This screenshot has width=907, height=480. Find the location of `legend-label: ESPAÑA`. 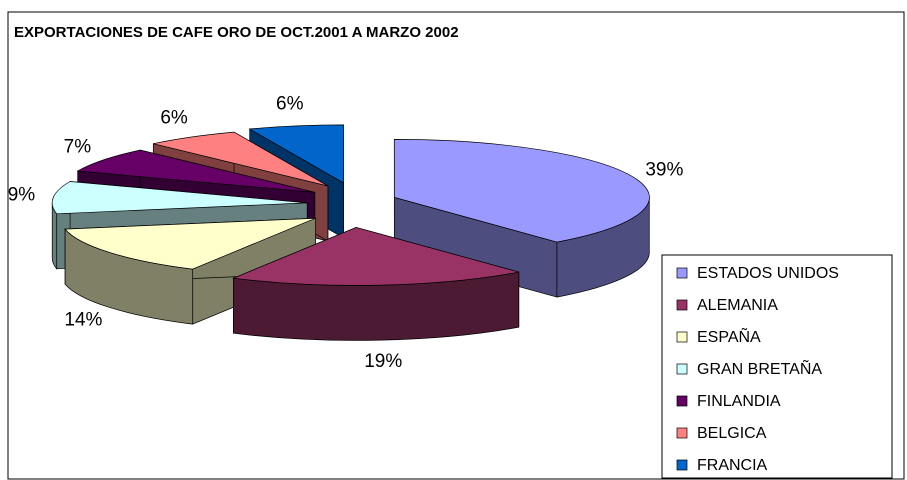

legend-label: ESPAÑA is located at coordinates (729, 336).